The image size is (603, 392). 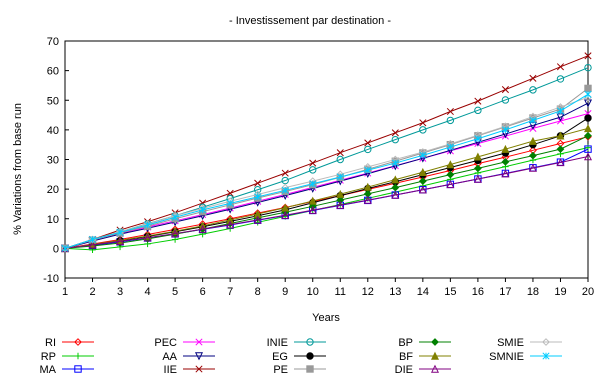 What do you see at coordinates (56, 249) in the screenshot?
I see `y-tick-label: 0` at bounding box center [56, 249].